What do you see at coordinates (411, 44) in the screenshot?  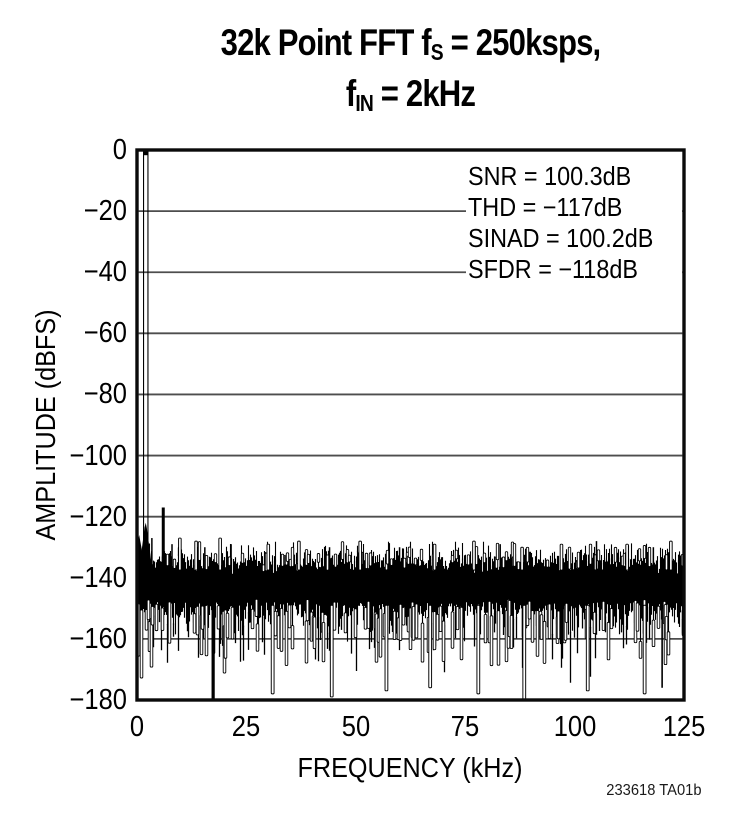 I see `chart-title-line: 32k Point FFT fS = 250ksps,` at bounding box center [411, 44].